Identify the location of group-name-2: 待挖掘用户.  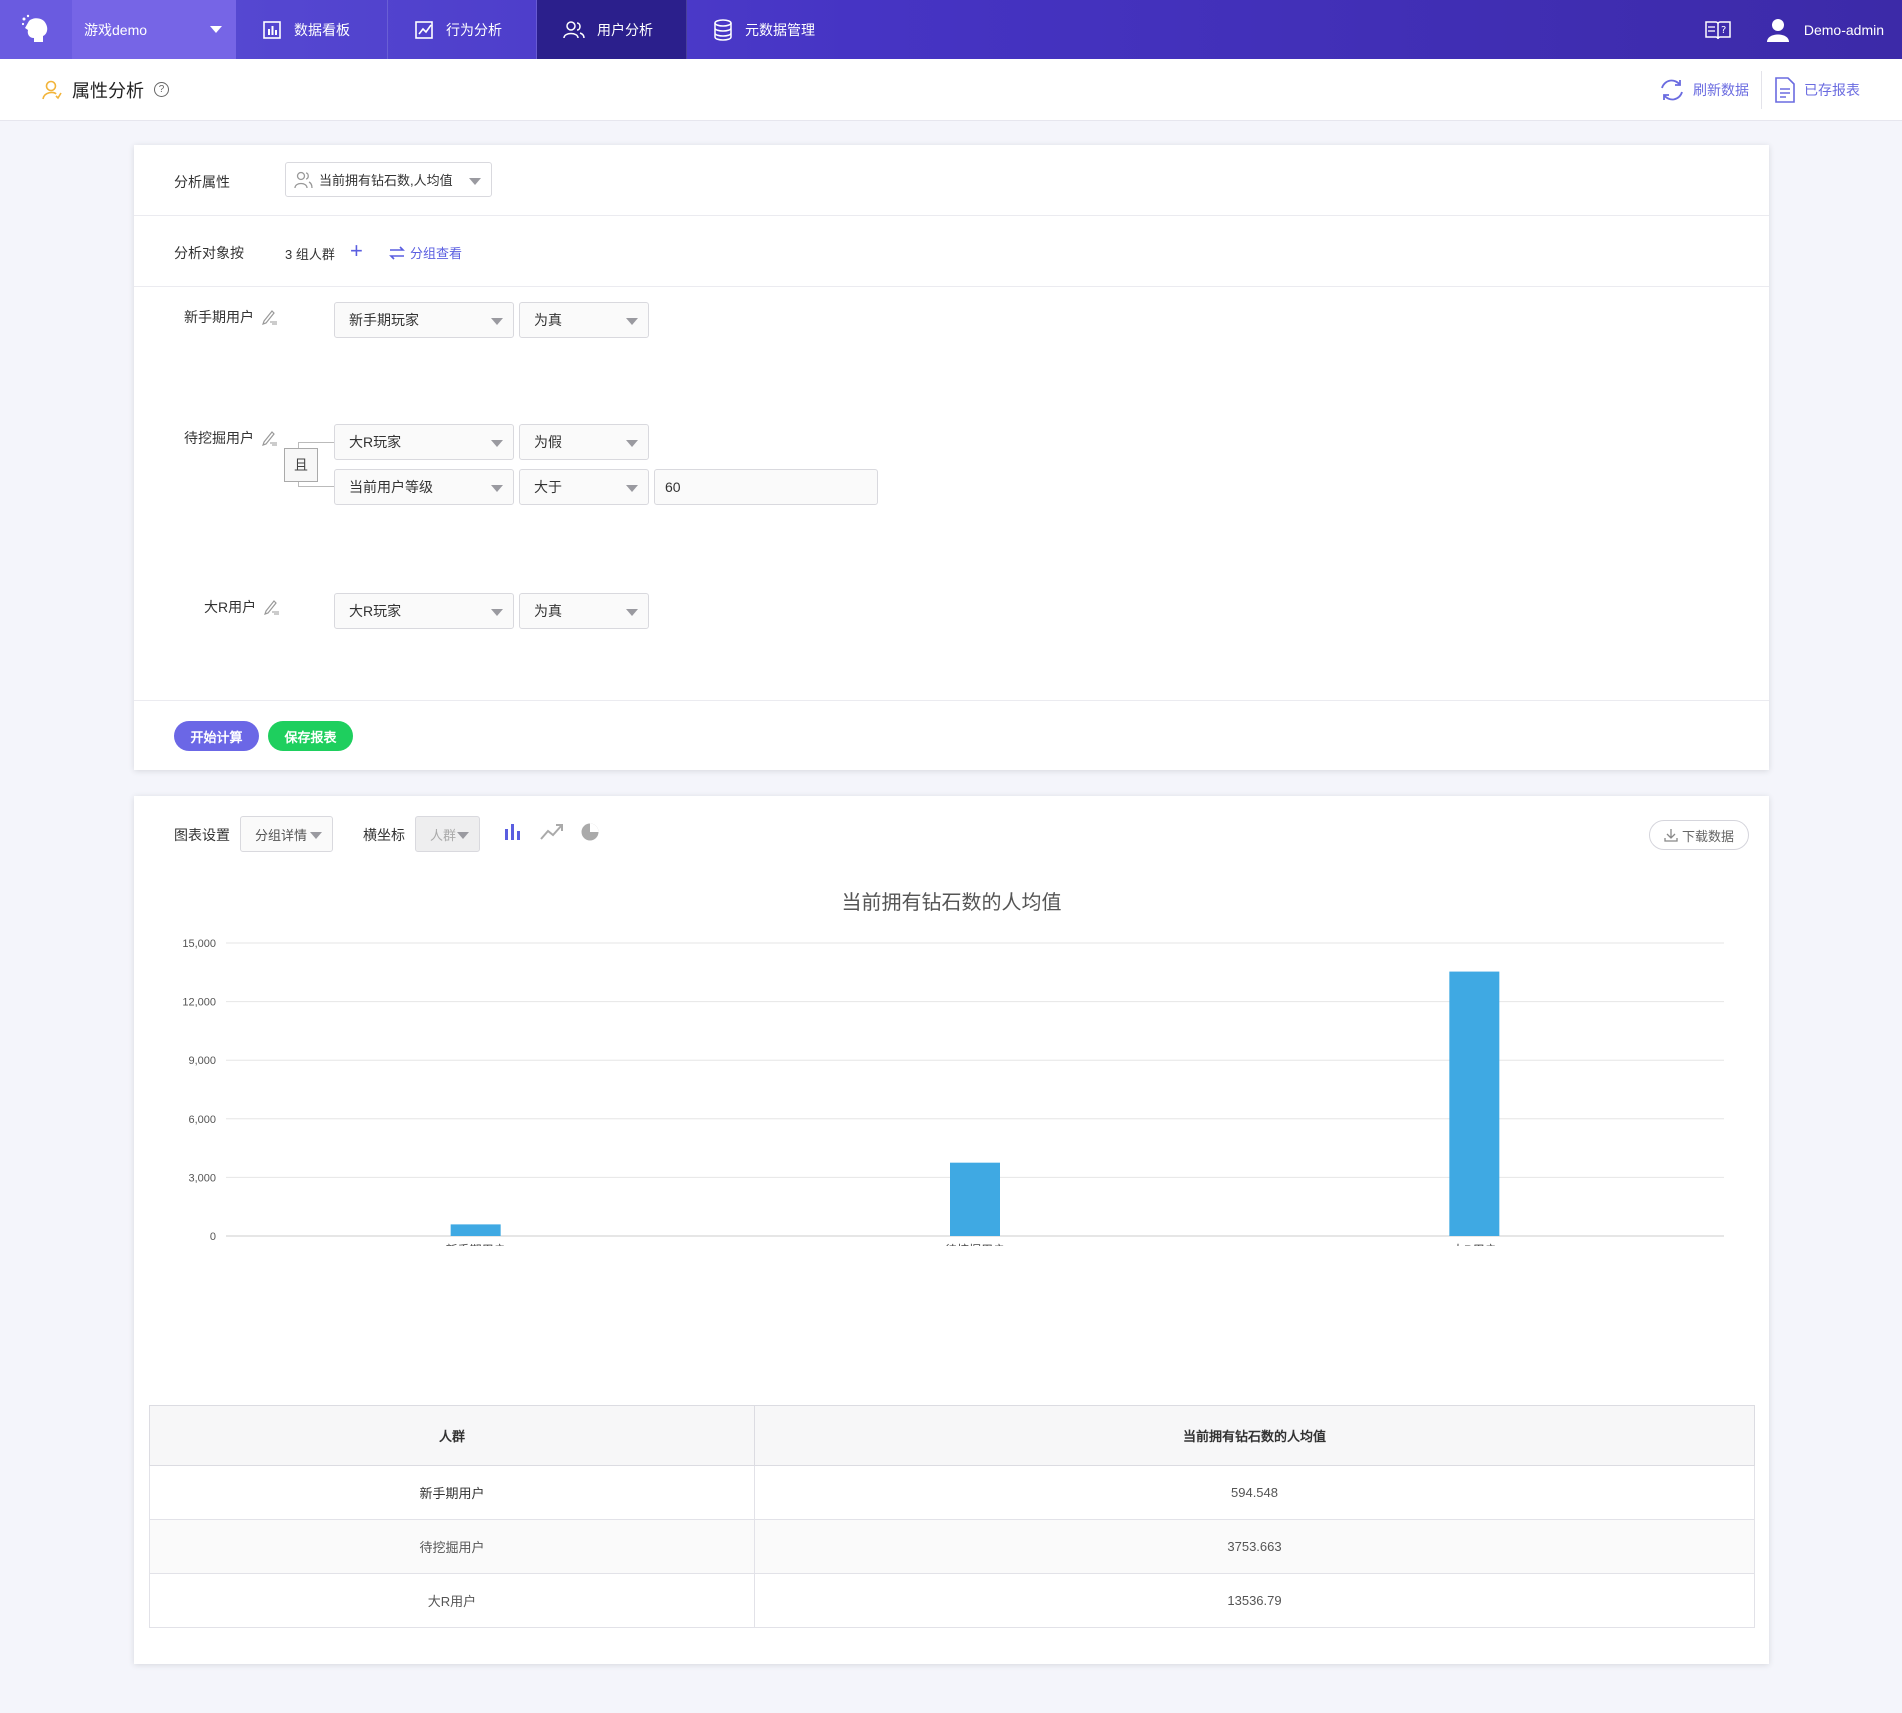
(231, 438).